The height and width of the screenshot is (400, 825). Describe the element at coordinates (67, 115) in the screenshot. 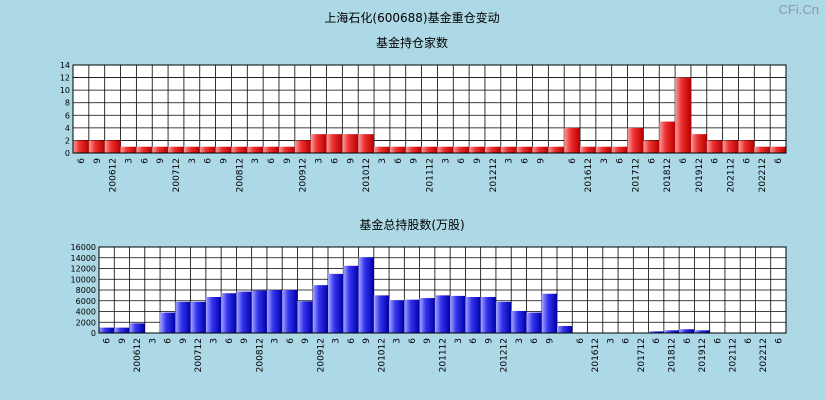

I see `y-tick-label: 6` at that location.